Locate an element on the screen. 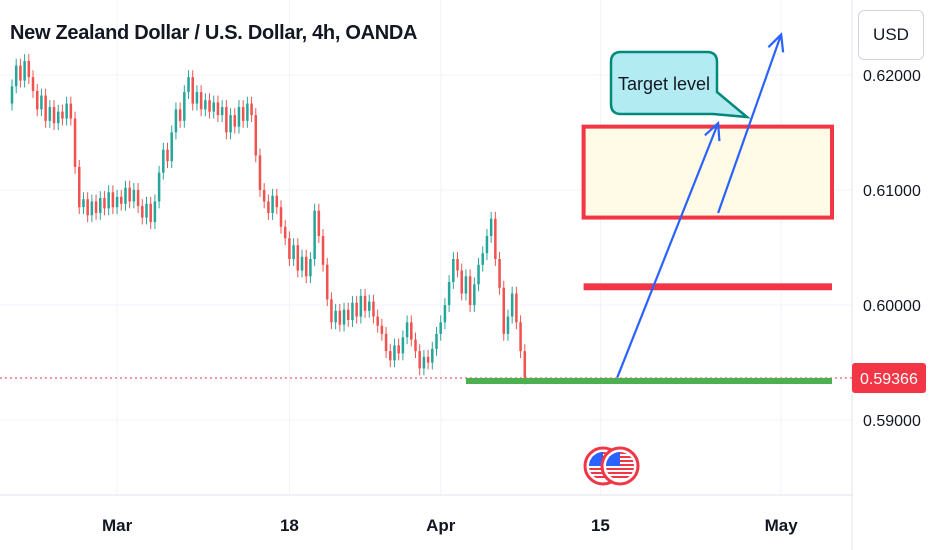  current-price-tag is located at coordinates (889, 378).